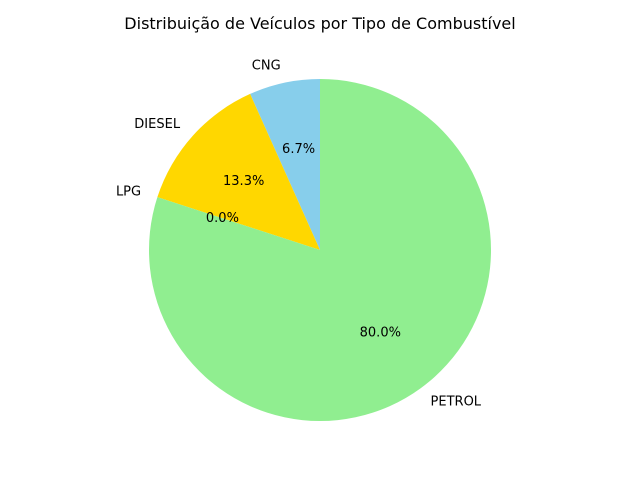 The width and height of the screenshot is (640, 480). What do you see at coordinates (380, 333) in the screenshot?
I see `slice-pct-petrol: 80.0%` at bounding box center [380, 333].